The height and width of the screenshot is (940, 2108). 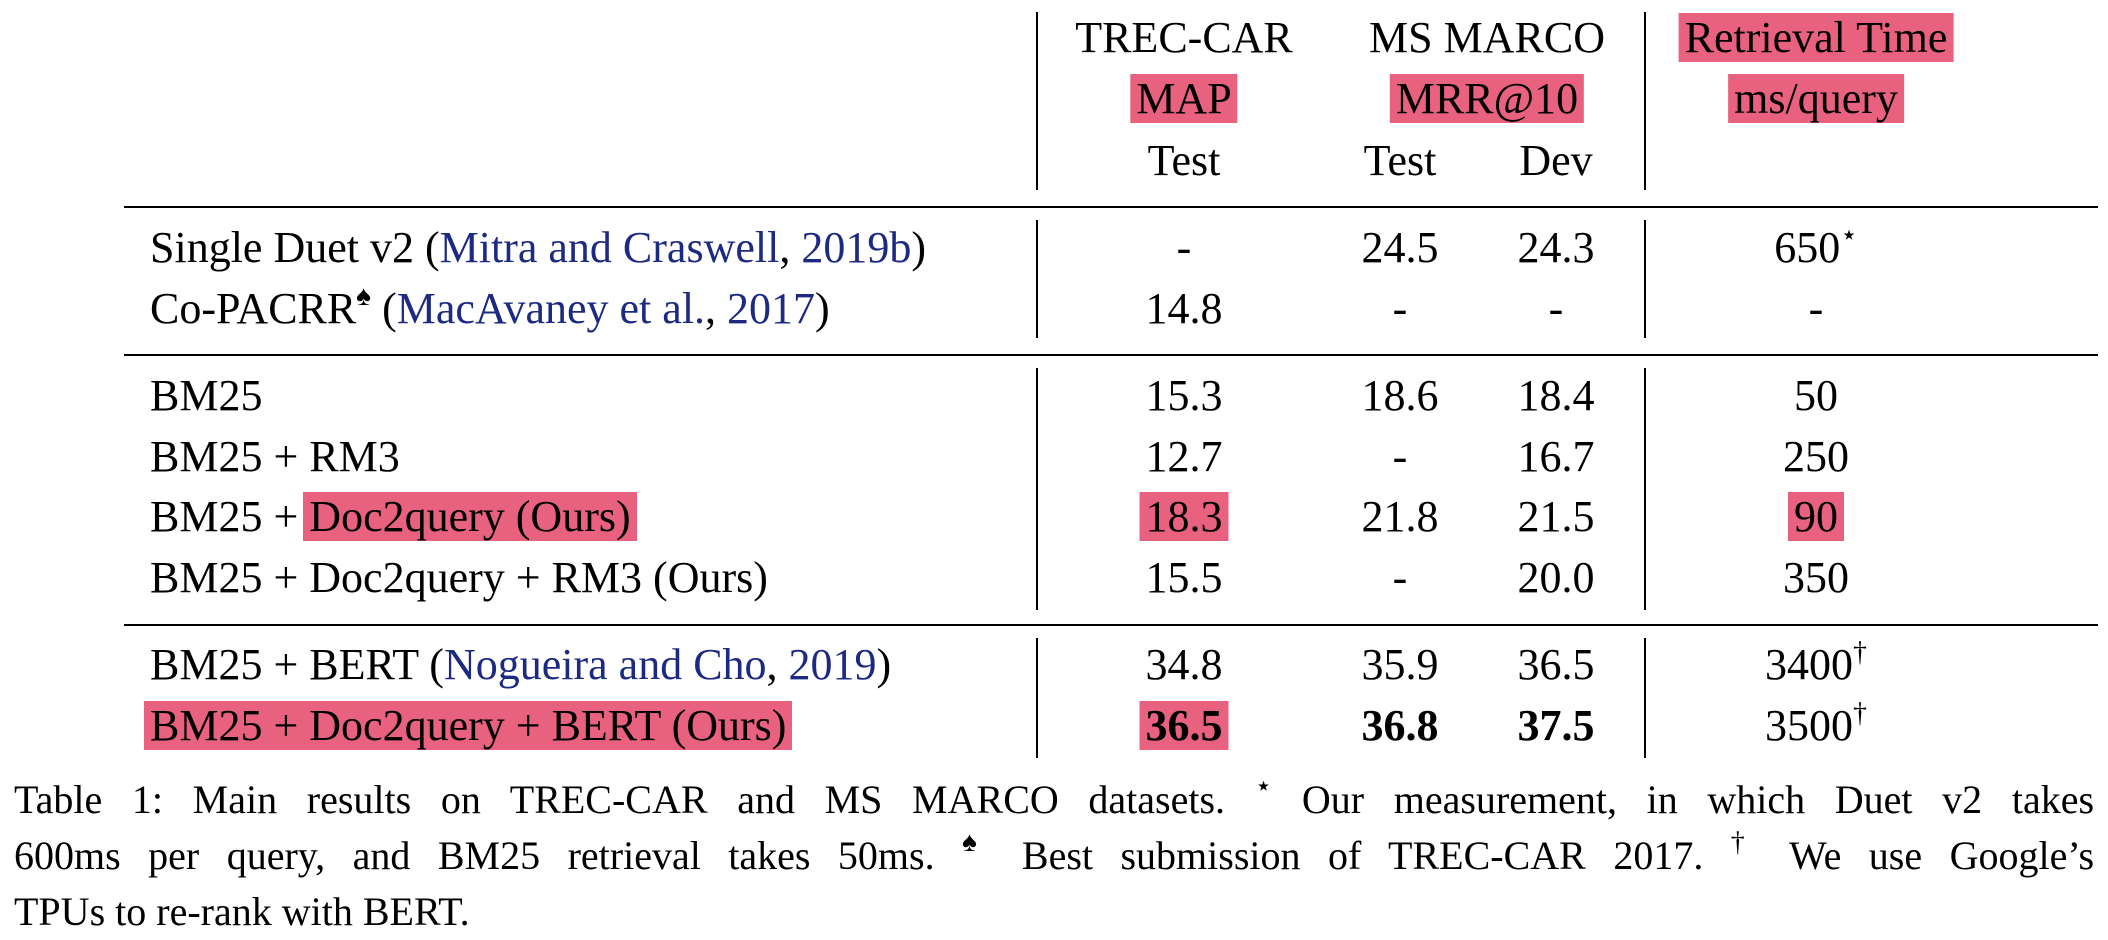 What do you see at coordinates (1184, 37) in the screenshot?
I see `header-trec-car: TREC-CAR` at bounding box center [1184, 37].